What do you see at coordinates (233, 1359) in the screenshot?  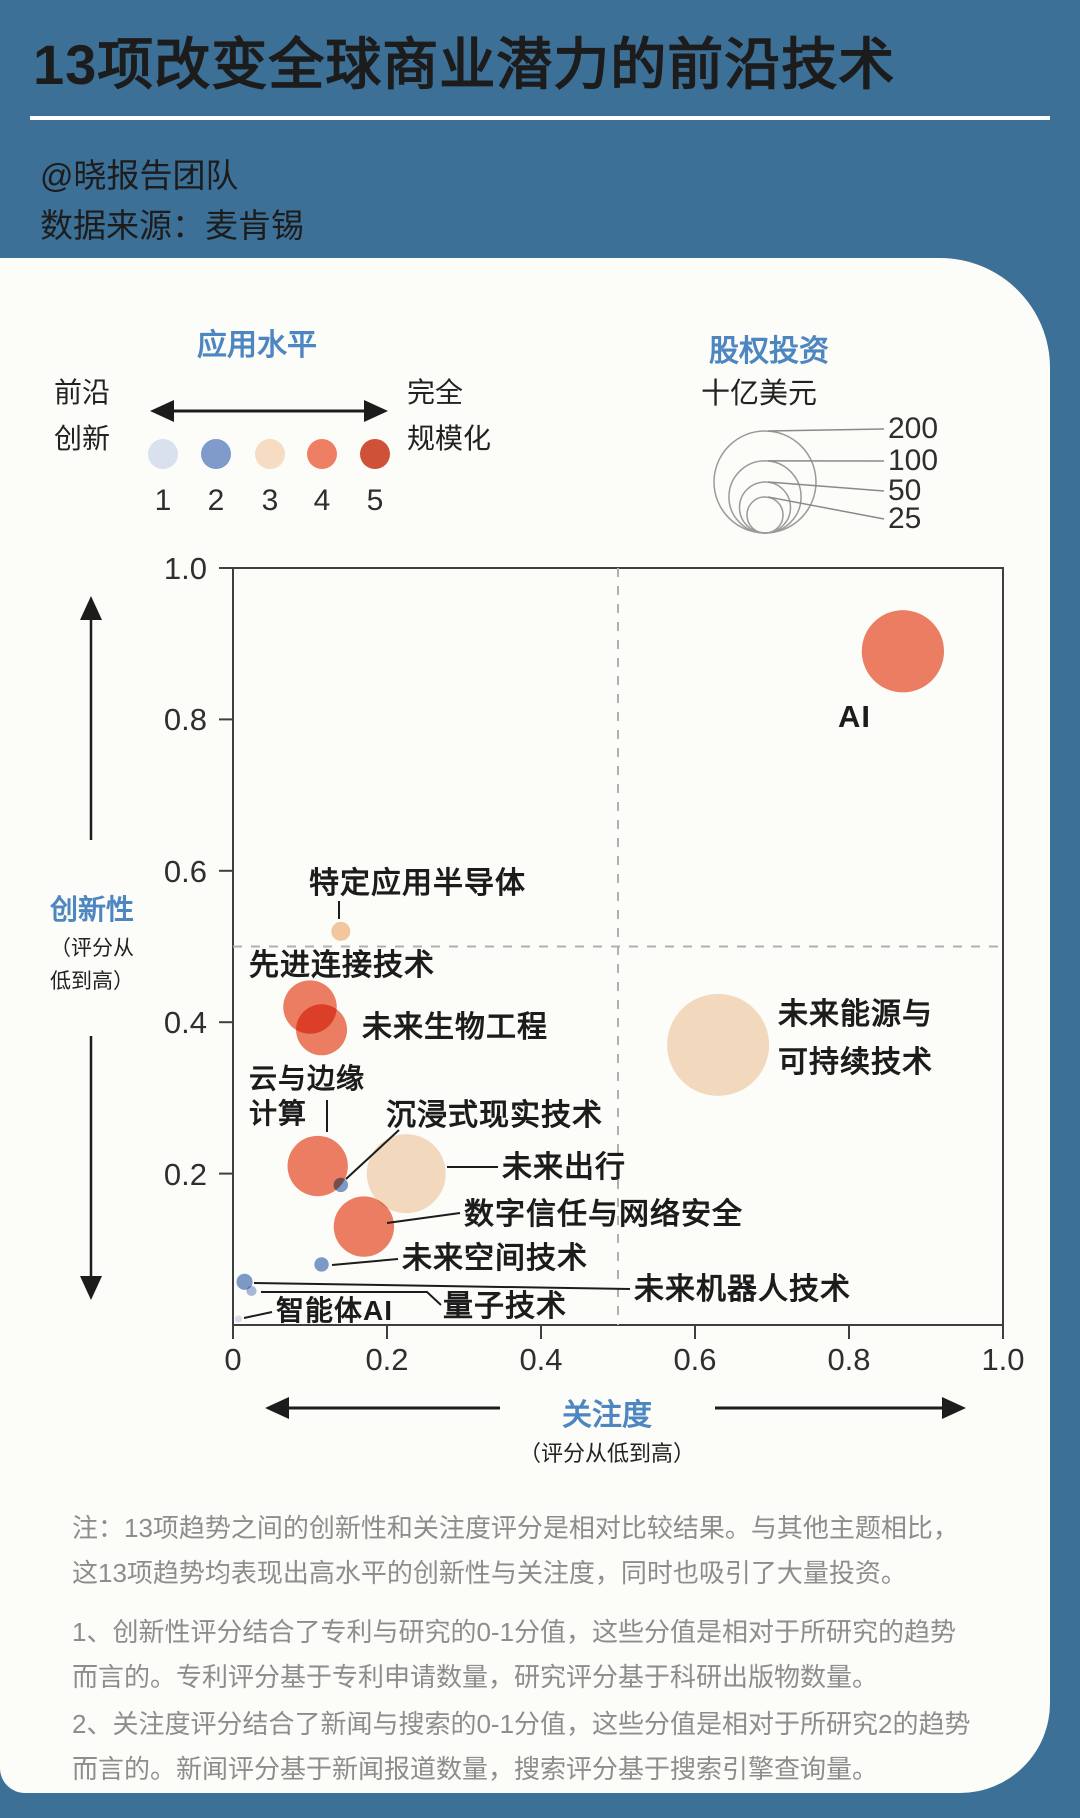 I see `x-tick-label-0: 0` at bounding box center [233, 1359].